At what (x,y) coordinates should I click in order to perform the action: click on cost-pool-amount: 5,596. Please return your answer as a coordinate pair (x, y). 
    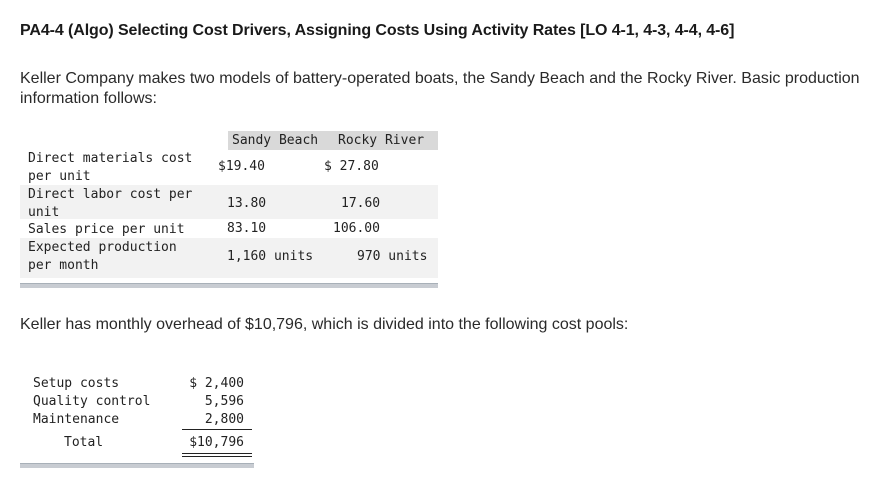
    Looking at the image, I should click on (224, 401).